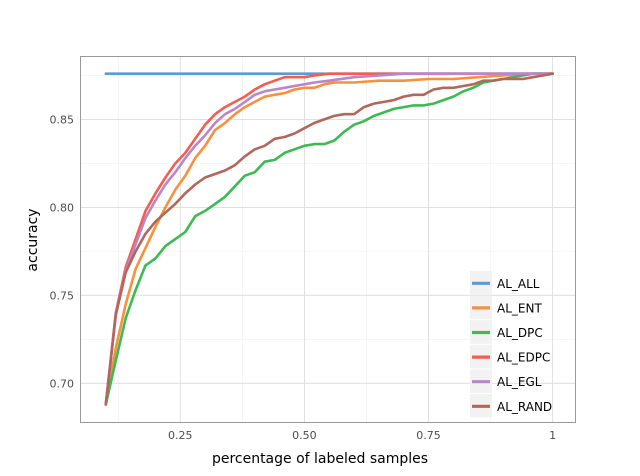 The image size is (640, 476). Describe the element at coordinates (518, 284) in the screenshot. I see `legend-label-al-all: AL_ALL` at that location.